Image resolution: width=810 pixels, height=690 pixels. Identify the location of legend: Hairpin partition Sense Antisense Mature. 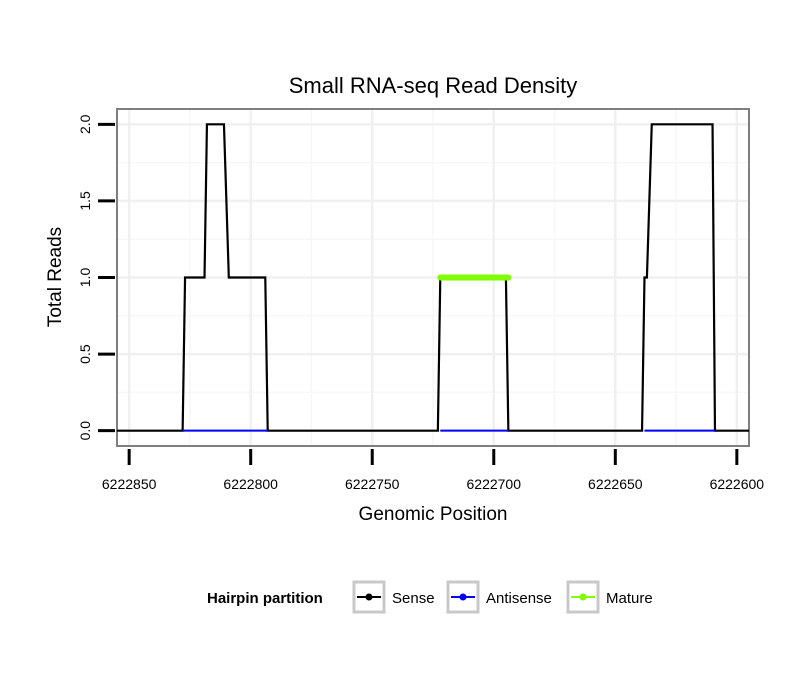
(430, 597).